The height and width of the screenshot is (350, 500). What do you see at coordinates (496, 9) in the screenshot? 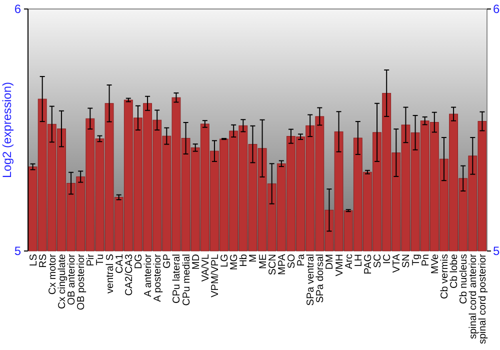
I see `y2-tick-label: 6` at bounding box center [496, 9].